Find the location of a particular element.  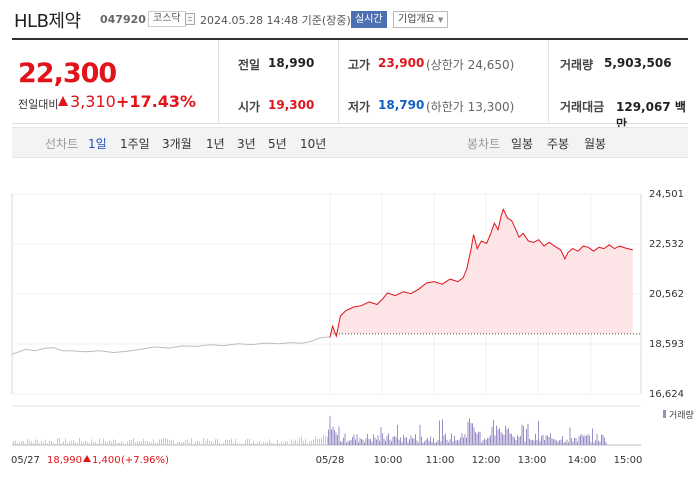

tab-1week: 1주일 is located at coordinates (135, 144).